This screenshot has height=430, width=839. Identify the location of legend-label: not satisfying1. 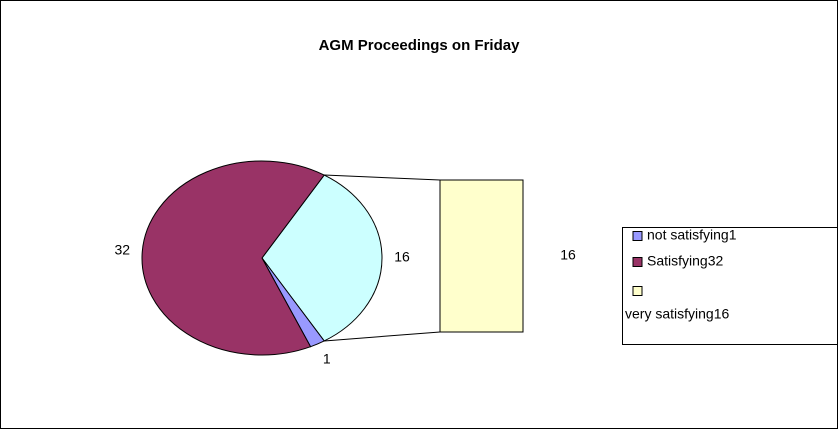
(692, 235).